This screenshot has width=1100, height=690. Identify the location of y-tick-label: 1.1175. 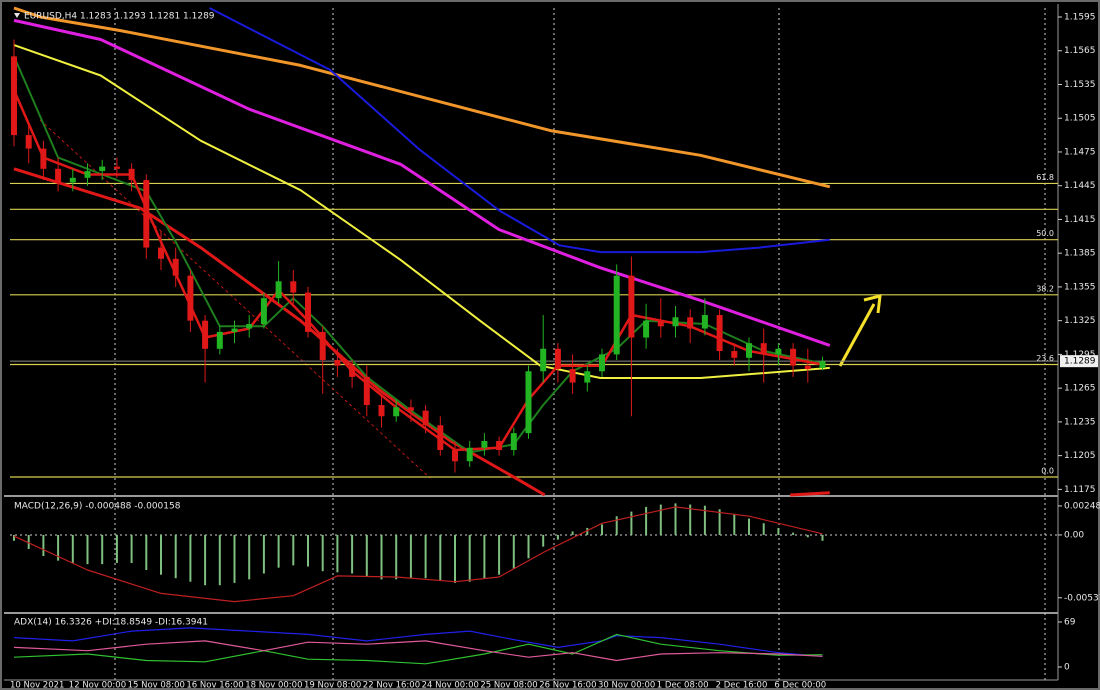
(1080, 490).